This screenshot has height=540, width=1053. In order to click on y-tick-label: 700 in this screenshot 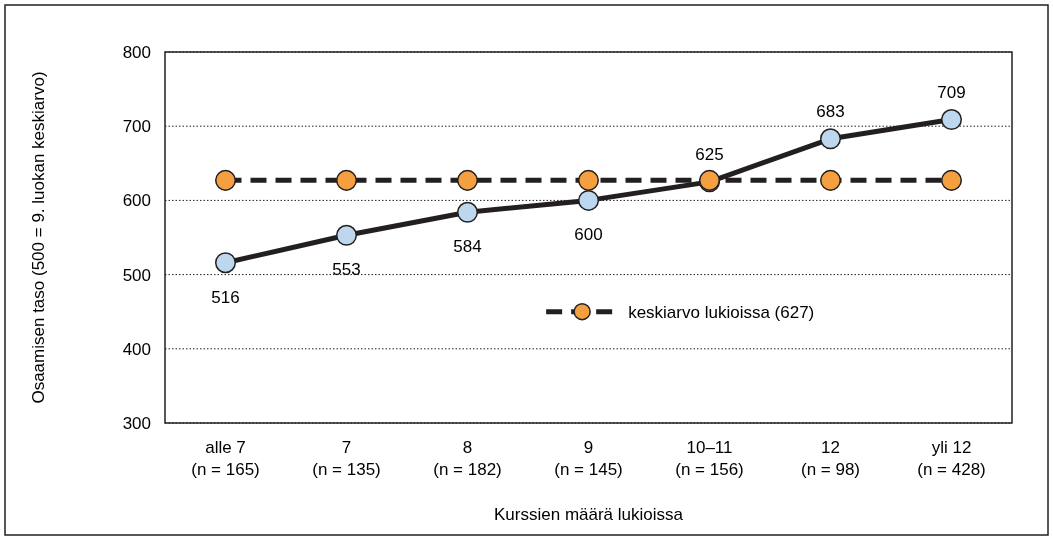, I will do `click(136, 127)`.